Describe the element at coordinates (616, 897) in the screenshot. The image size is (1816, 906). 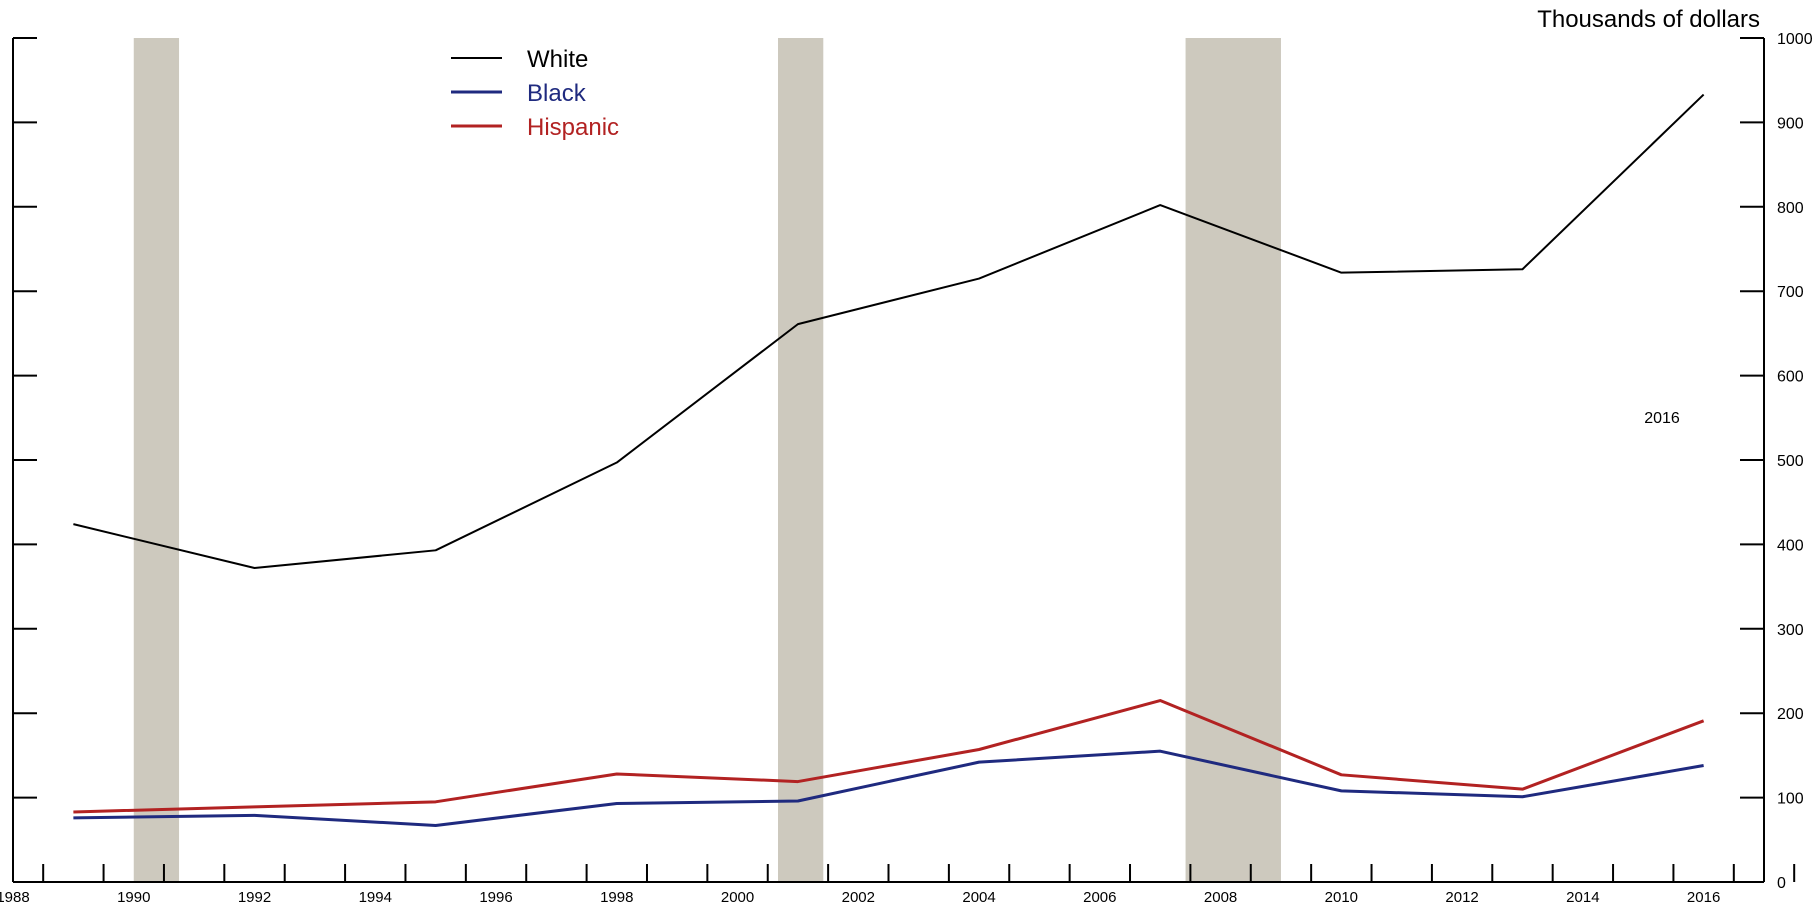
I see `x-tick-label: 1998` at that location.